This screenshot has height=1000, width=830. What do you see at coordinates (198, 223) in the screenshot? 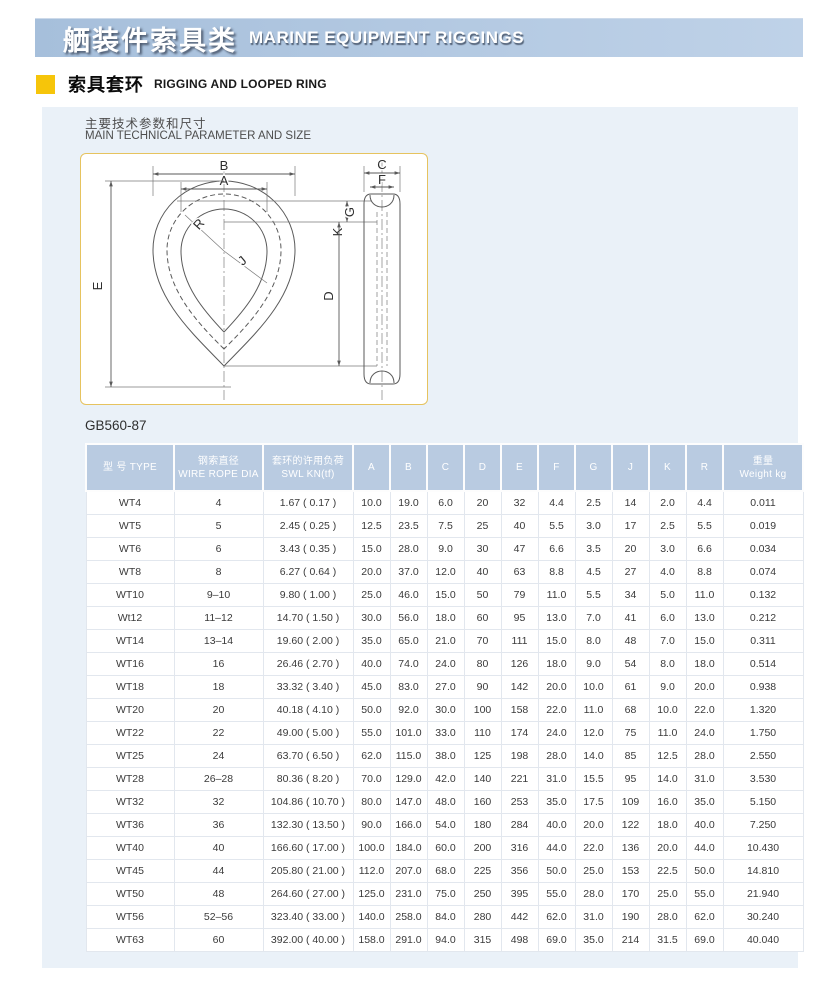
I see `dim-label-R: R` at bounding box center [198, 223].